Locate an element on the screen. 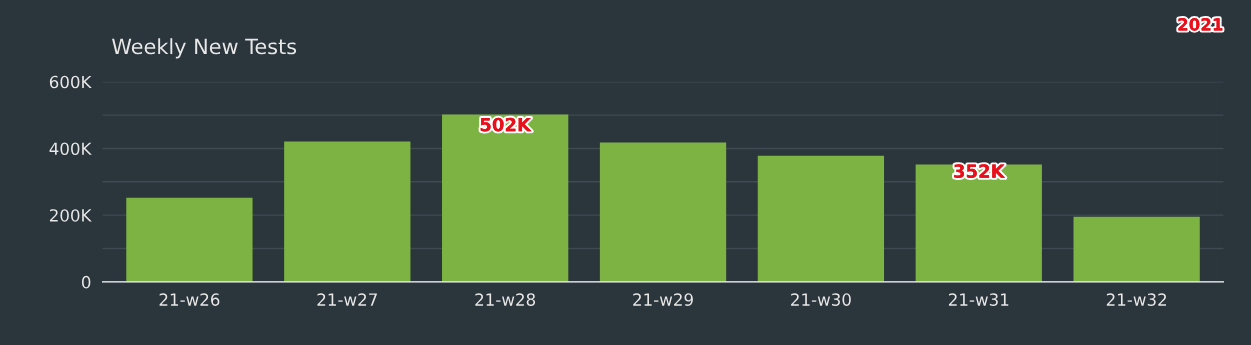 The width and height of the screenshot is (1251, 345). x-tick-label: 21-w28 is located at coordinates (505, 299).